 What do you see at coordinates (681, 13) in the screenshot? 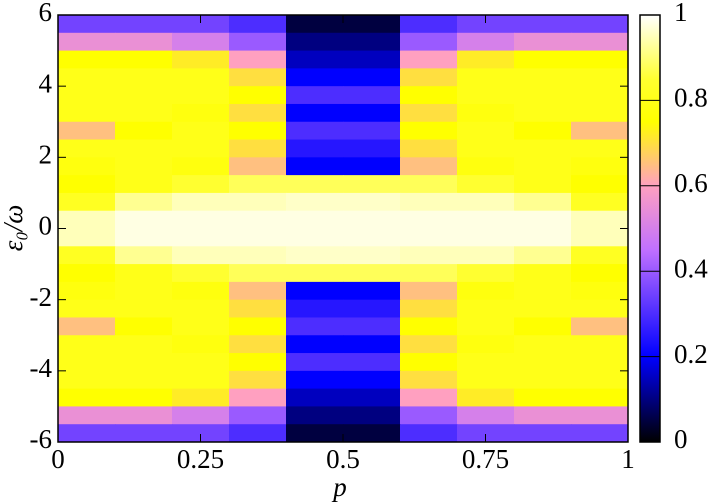
I see `colorbar-tick-label: 1` at bounding box center [681, 13].